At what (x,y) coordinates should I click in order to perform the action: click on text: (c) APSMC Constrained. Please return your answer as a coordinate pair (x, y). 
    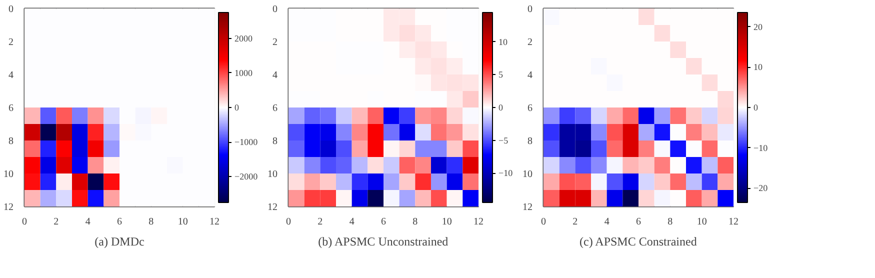
    Looking at the image, I should click on (638, 241).